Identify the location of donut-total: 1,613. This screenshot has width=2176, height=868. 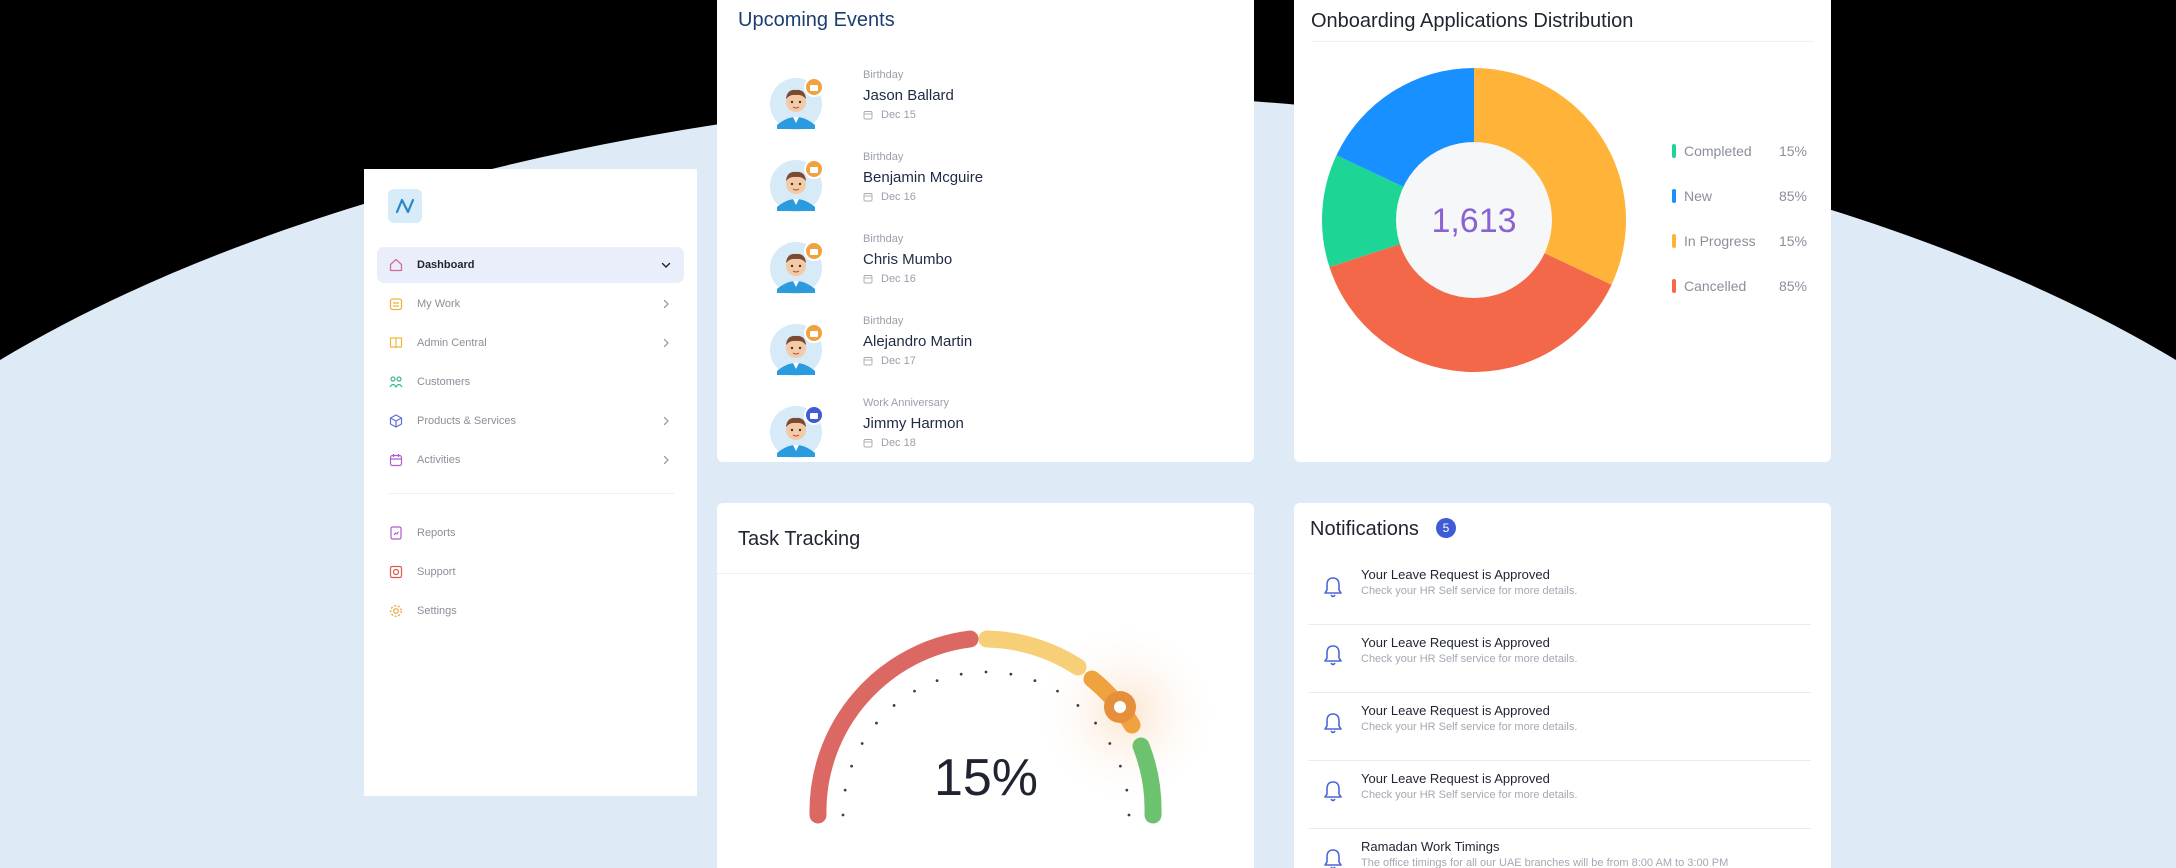
(1473, 221).